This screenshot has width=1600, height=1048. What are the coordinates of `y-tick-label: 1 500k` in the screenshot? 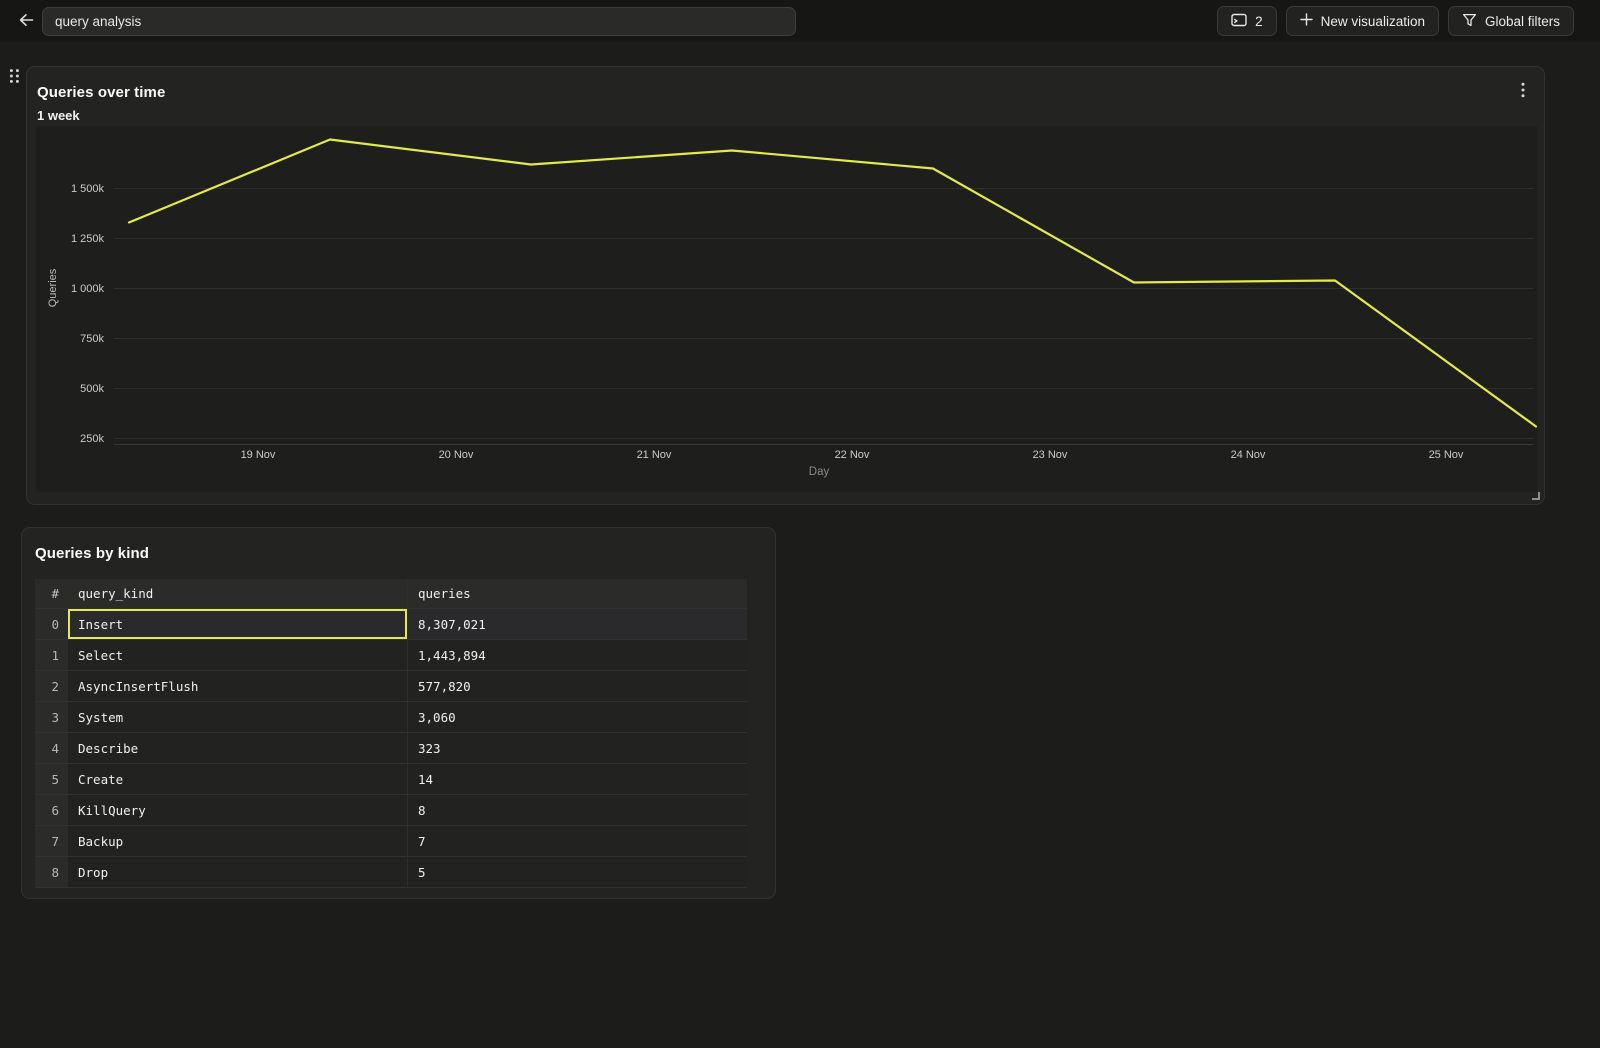 It's located at (88, 189).